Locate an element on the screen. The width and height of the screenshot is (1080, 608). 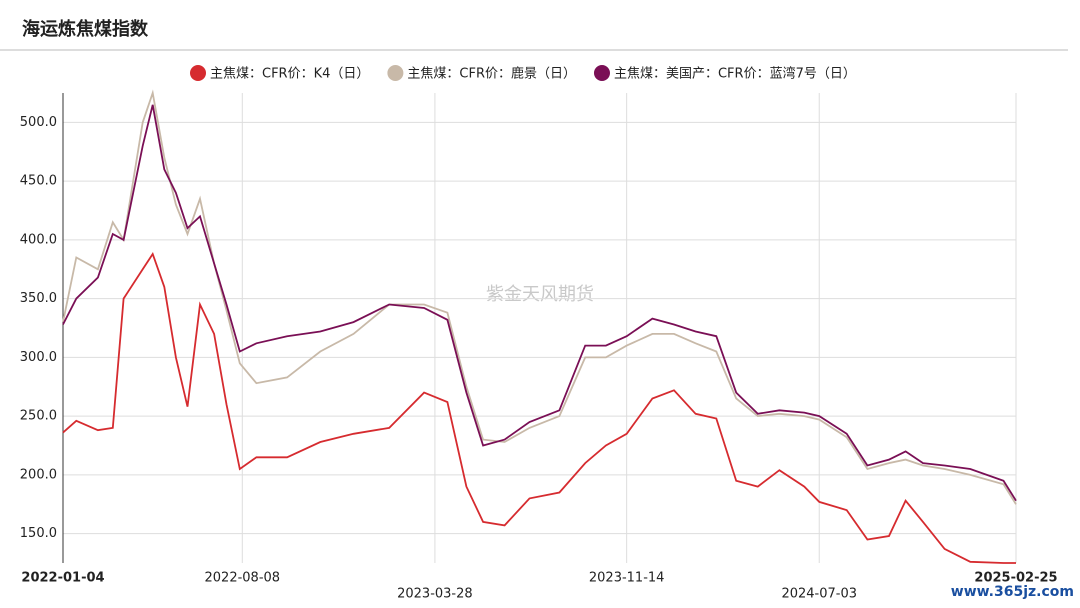
y-tick-label: 500.0 is located at coordinates (38, 122).